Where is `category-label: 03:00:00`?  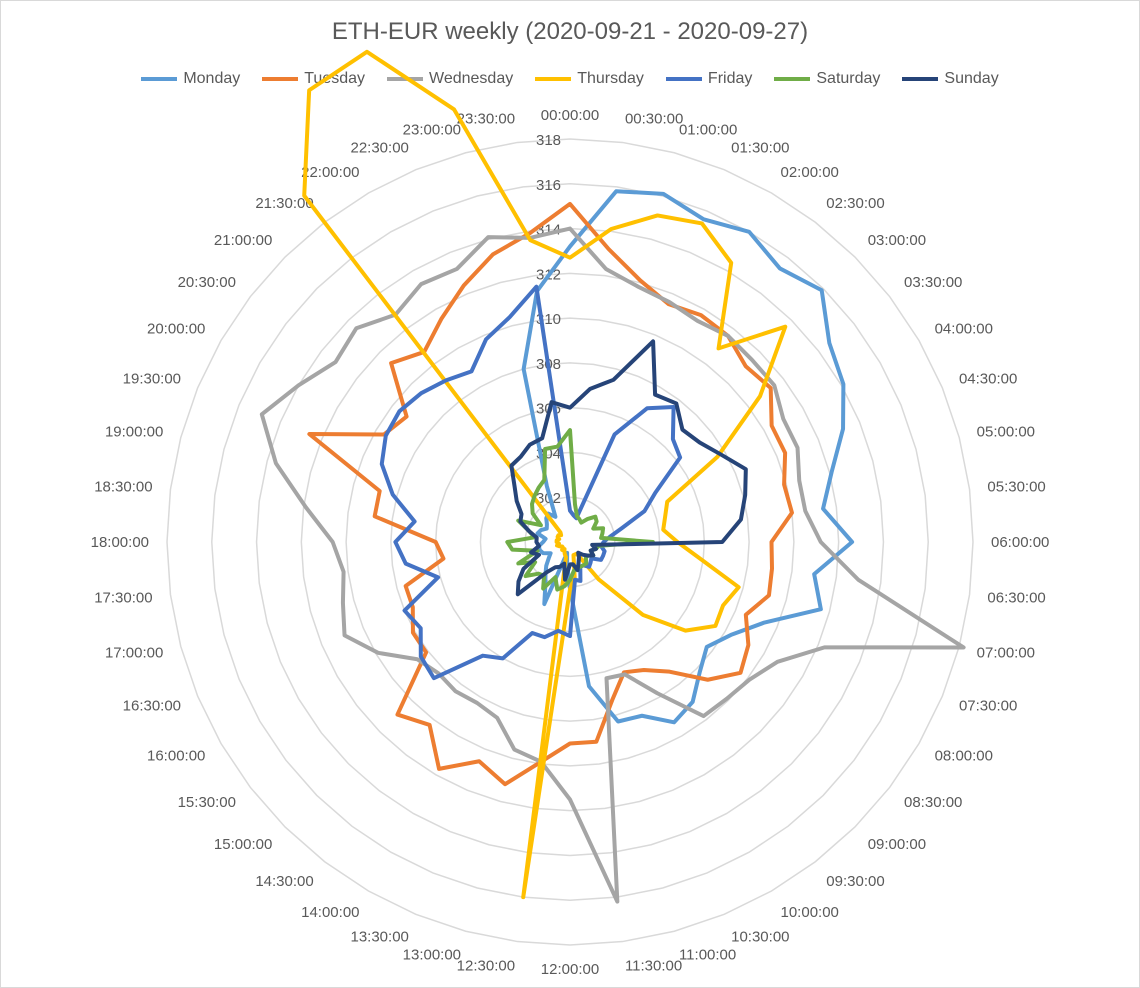 category-label: 03:00:00 is located at coordinates (897, 240).